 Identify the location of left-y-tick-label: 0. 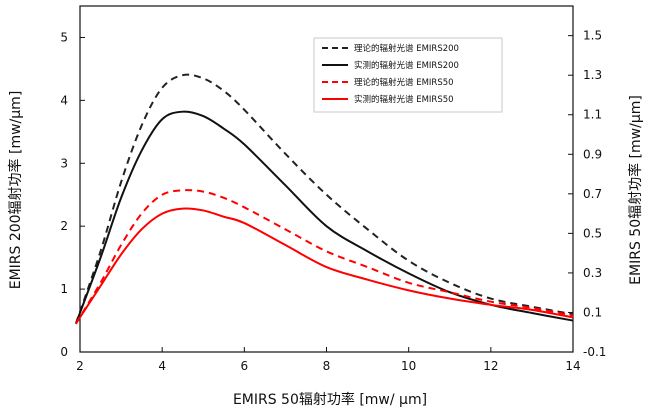
(64, 352).